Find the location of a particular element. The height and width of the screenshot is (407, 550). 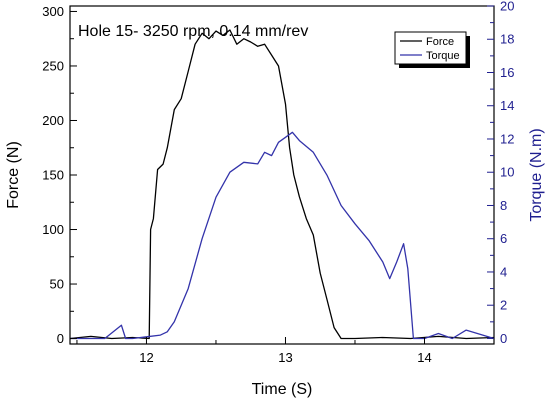

y-axis-label-left: Force (N) is located at coordinates (13, 175).